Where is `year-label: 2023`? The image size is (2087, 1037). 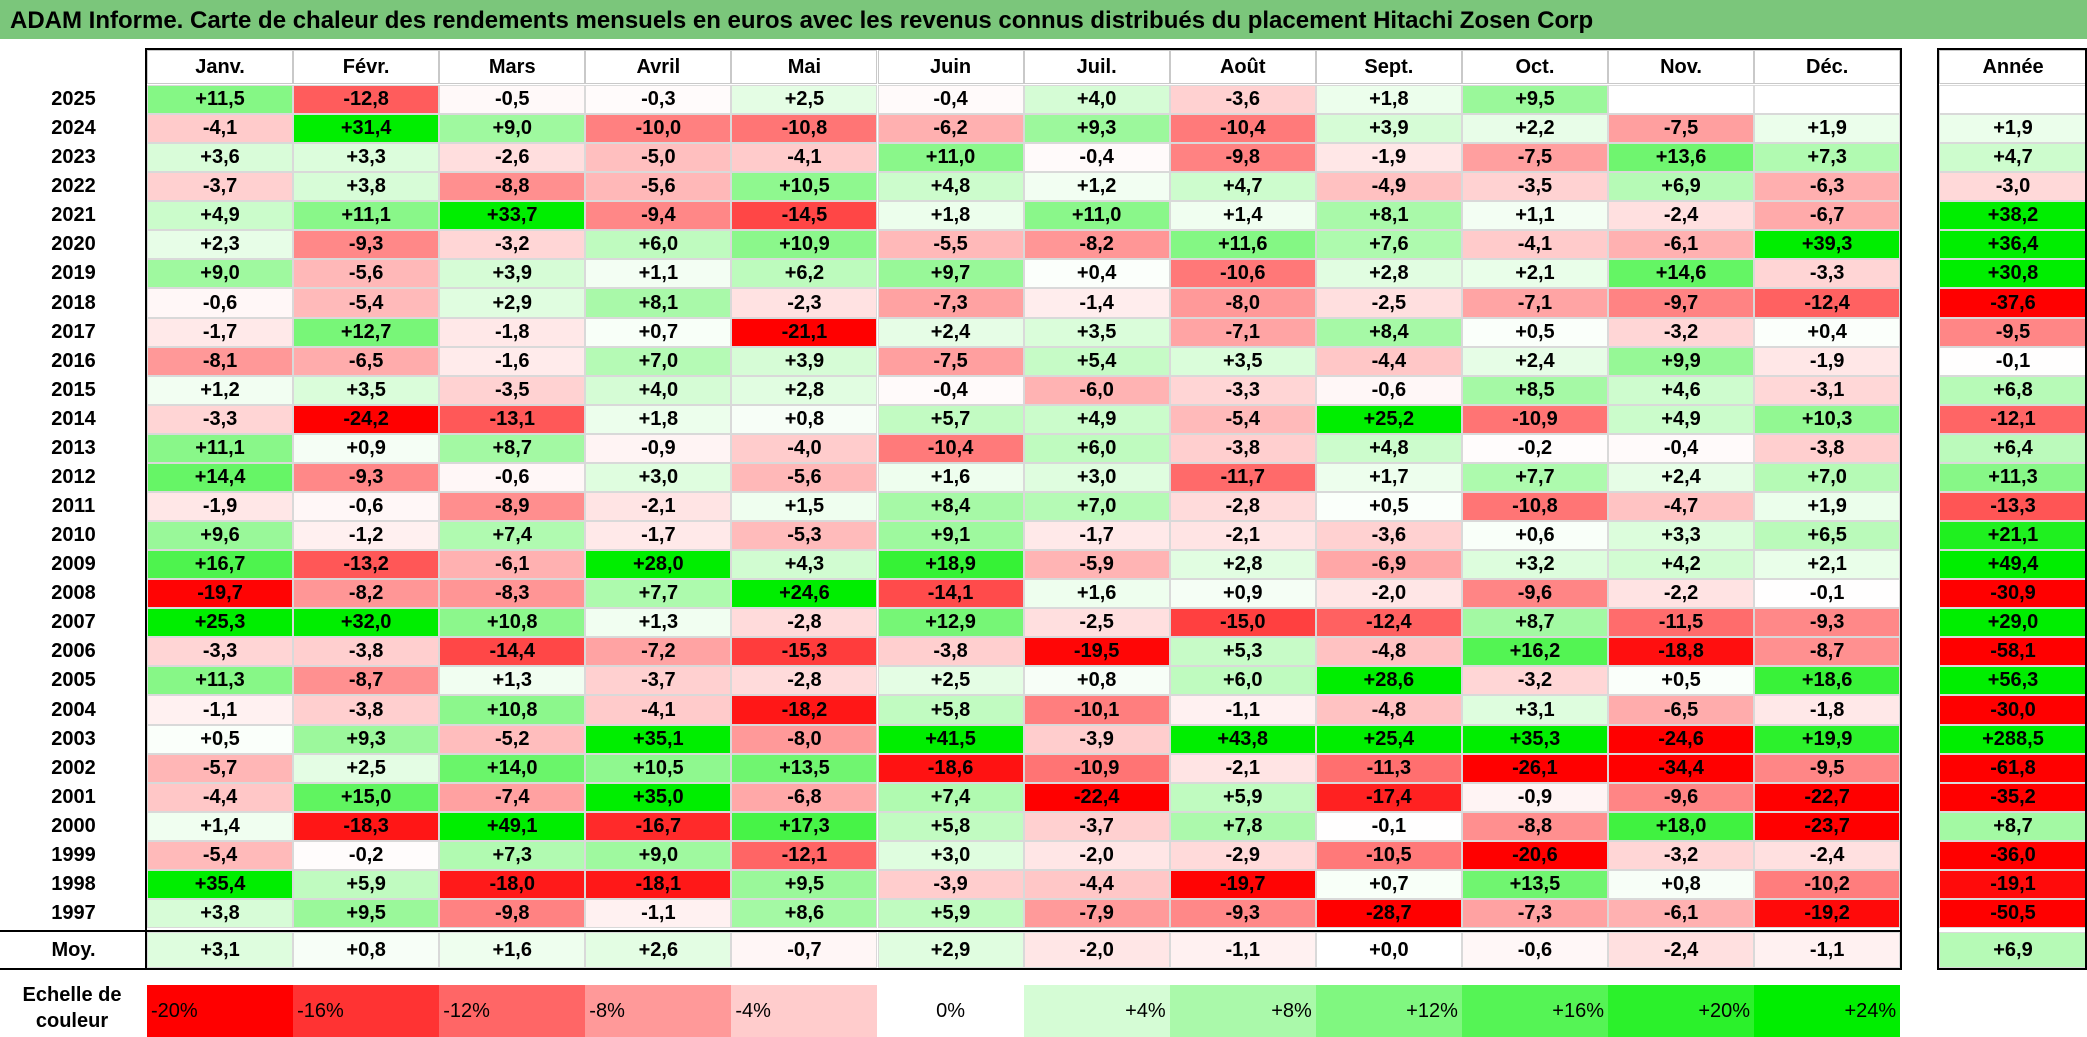 year-label: 2023 is located at coordinates (73, 157).